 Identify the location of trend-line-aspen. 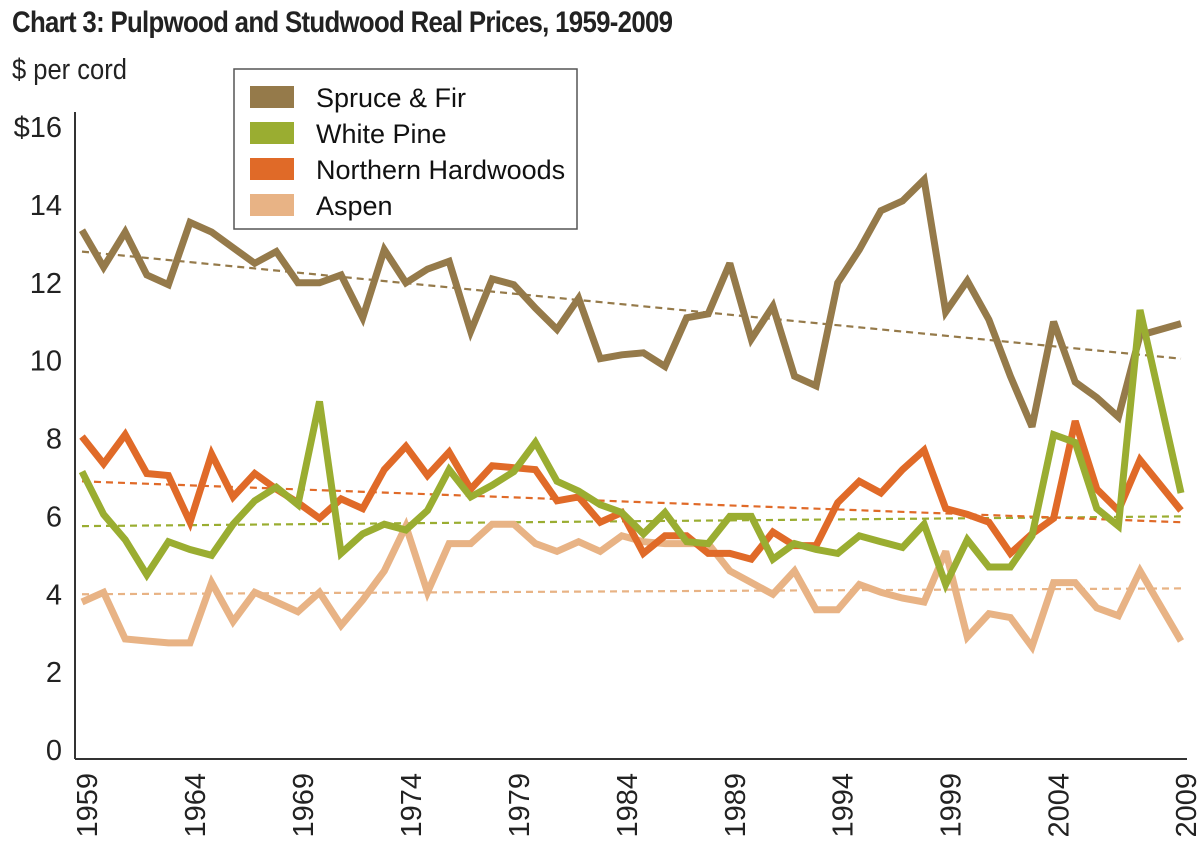
(631, 591).